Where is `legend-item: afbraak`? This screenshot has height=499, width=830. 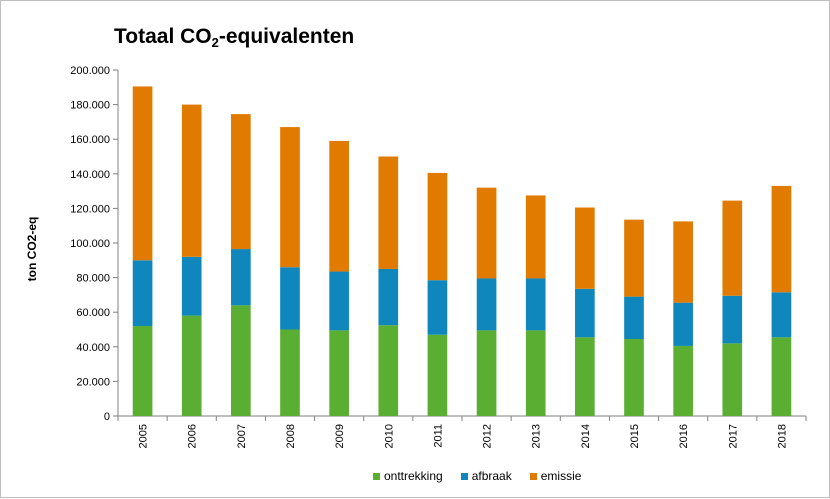
legend-item: afbraak is located at coordinates (486, 476).